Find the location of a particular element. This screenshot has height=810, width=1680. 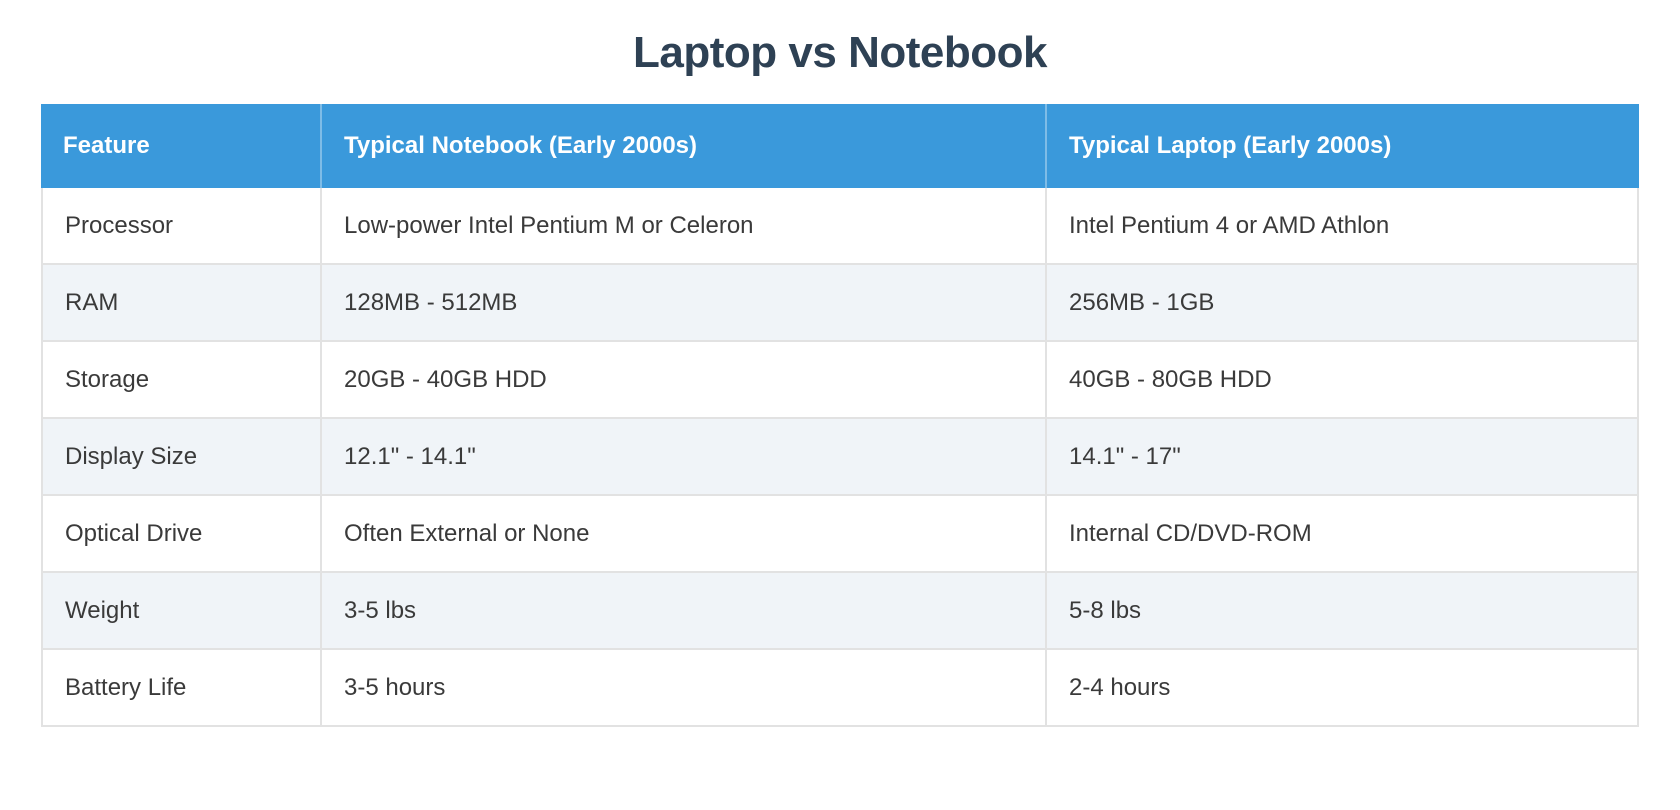

notebook-cell: 20GB - 40GB HDD is located at coordinates (684, 380).